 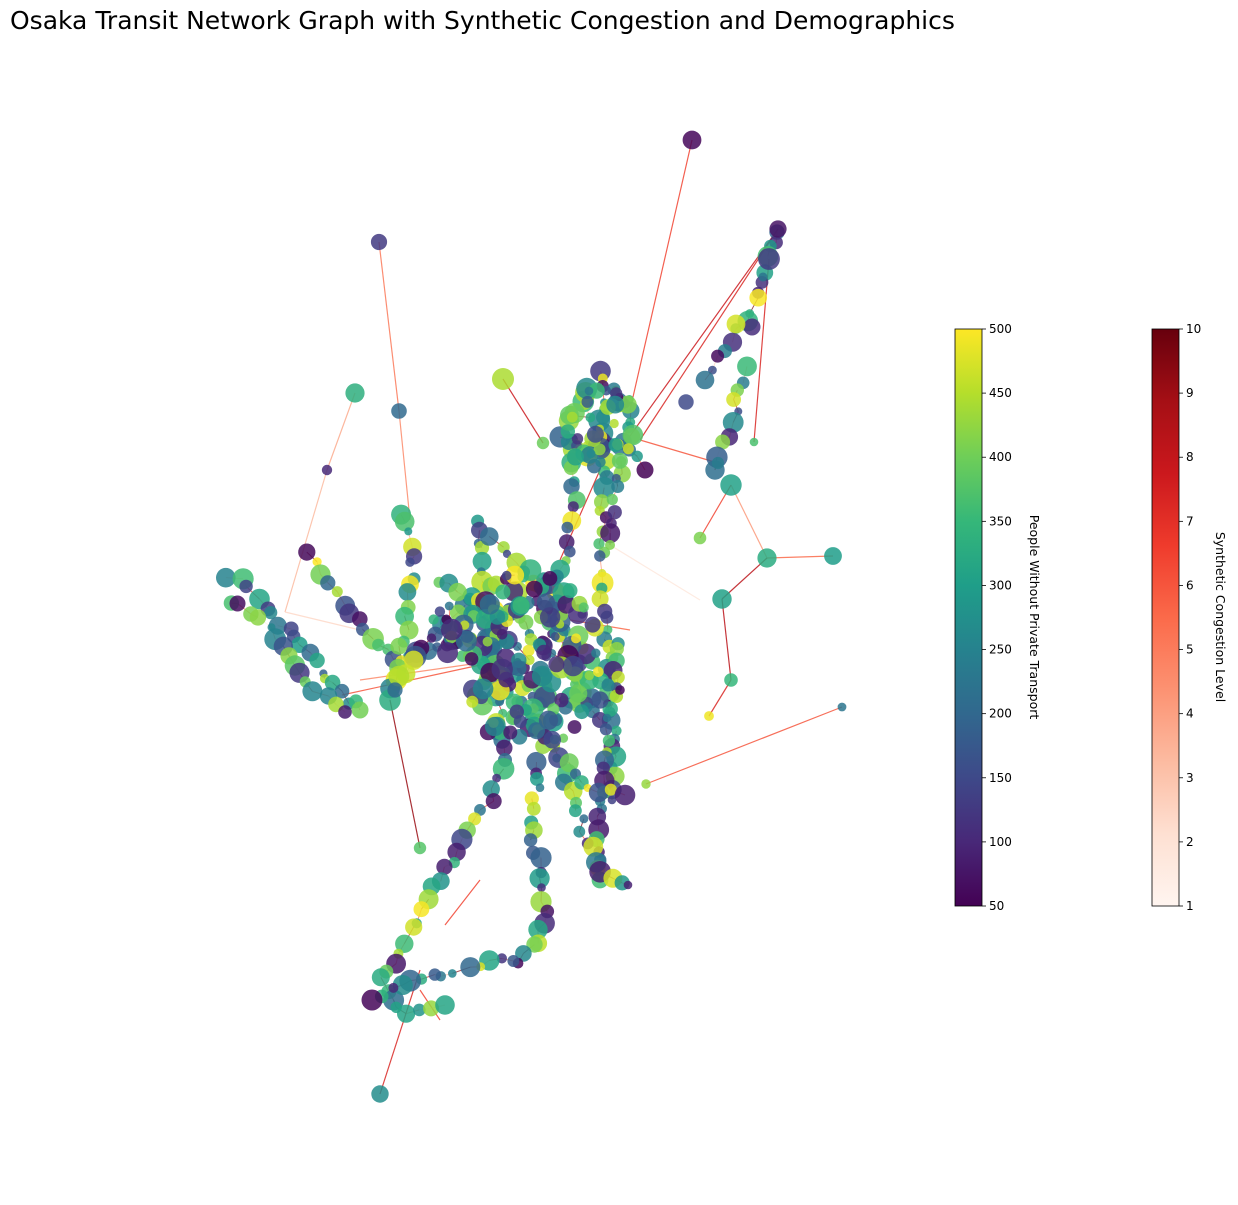 I want to click on congestion-colorbar-ticks: 1 2 3 4 5 6 7 8 9 10, so click(x=1190, y=617).